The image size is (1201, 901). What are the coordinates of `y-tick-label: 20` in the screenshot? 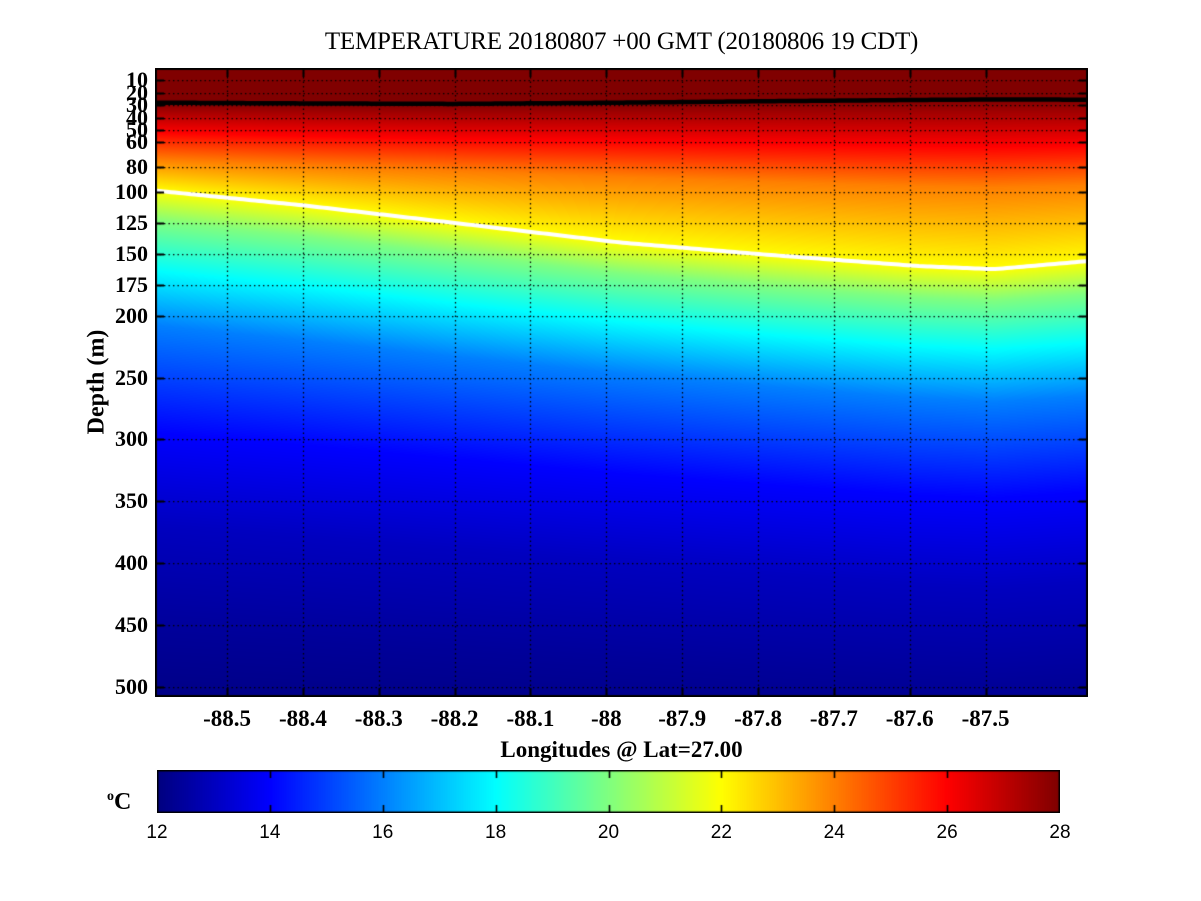 It's located at (137, 92).